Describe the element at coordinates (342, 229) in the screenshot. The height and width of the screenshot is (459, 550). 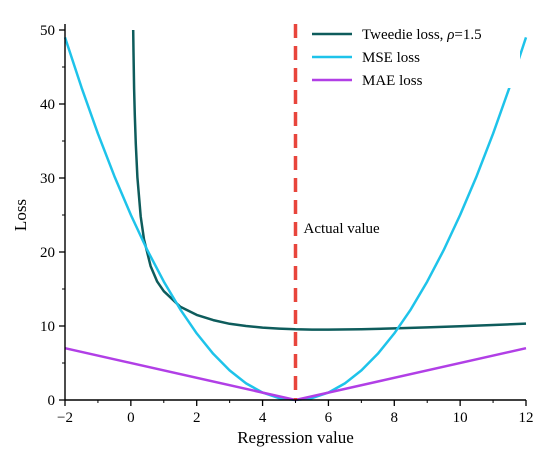
I see `actual-value-annotation: Actual value` at that location.